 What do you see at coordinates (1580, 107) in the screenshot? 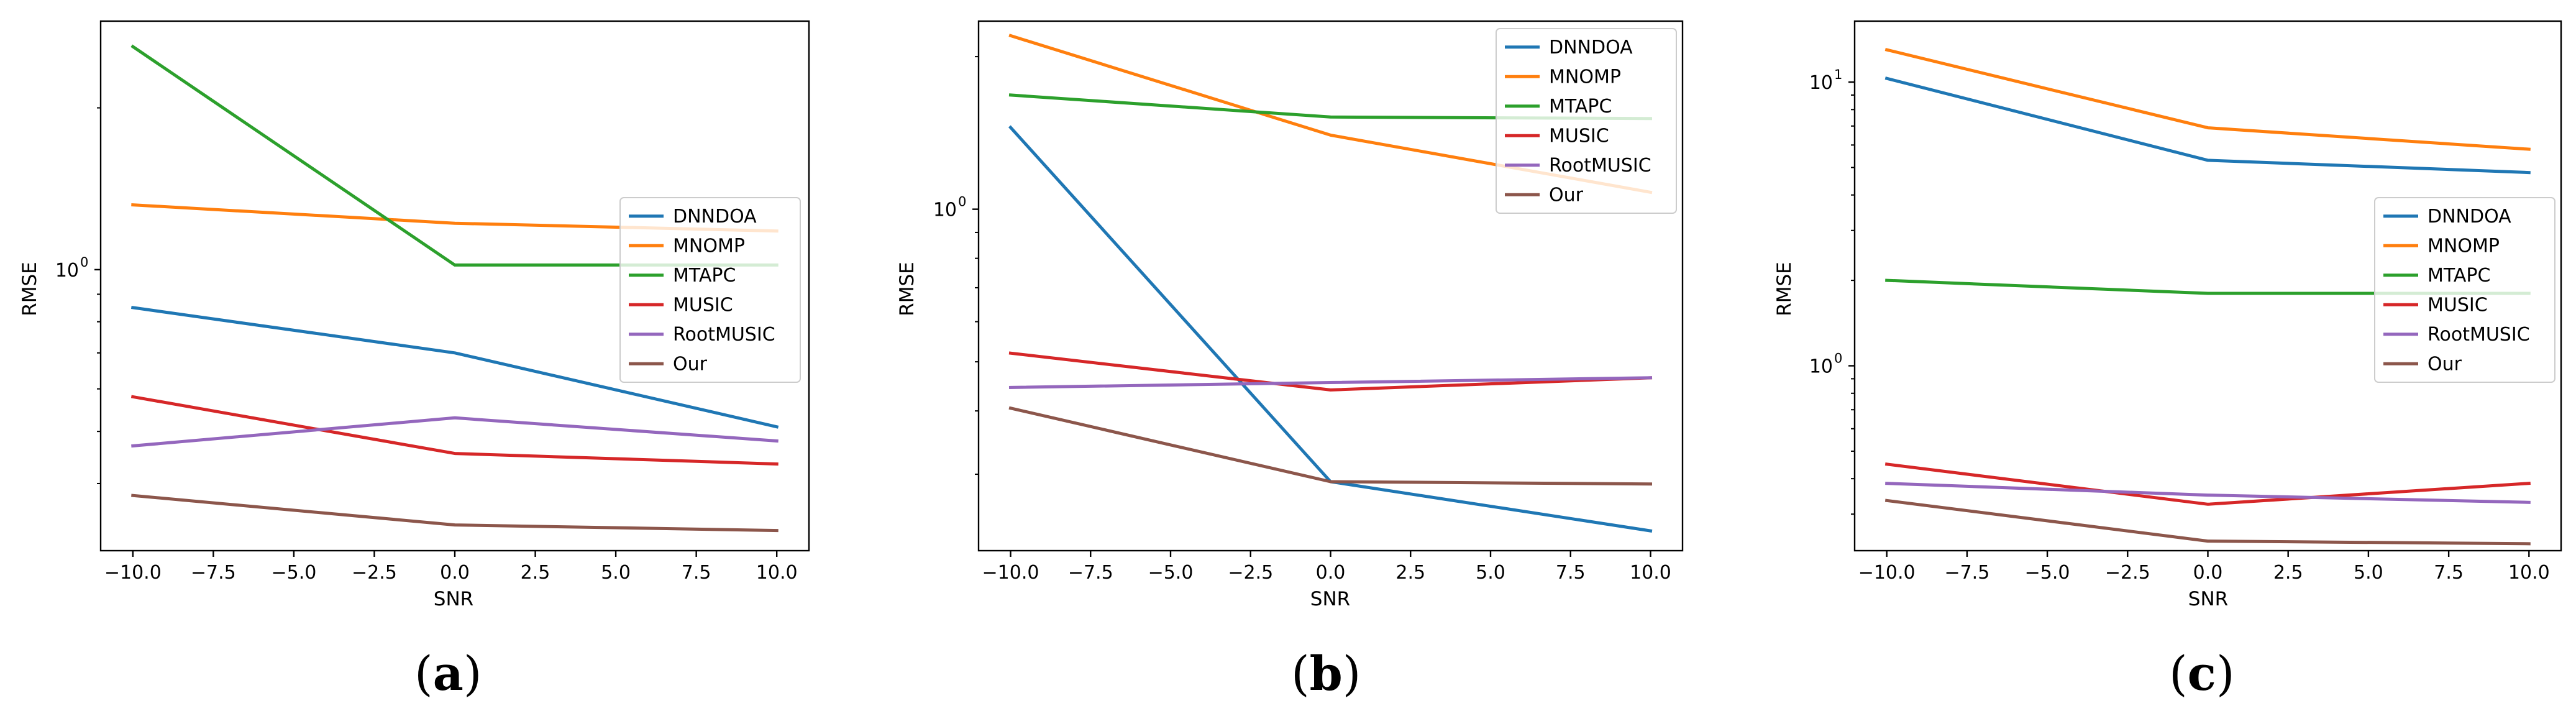
I see `legend-label-mtapc-b: MTAPC` at bounding box center [1580, 107].